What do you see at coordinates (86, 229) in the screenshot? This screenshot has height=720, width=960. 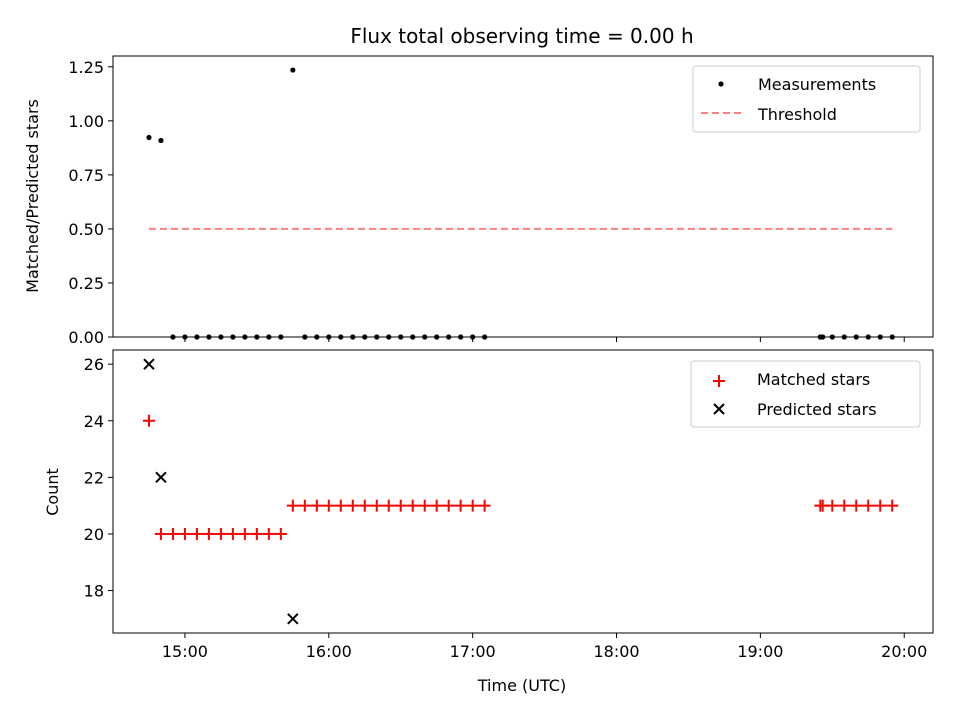 I see `ytick-label: 0.50` at bounding box center [86, 229].